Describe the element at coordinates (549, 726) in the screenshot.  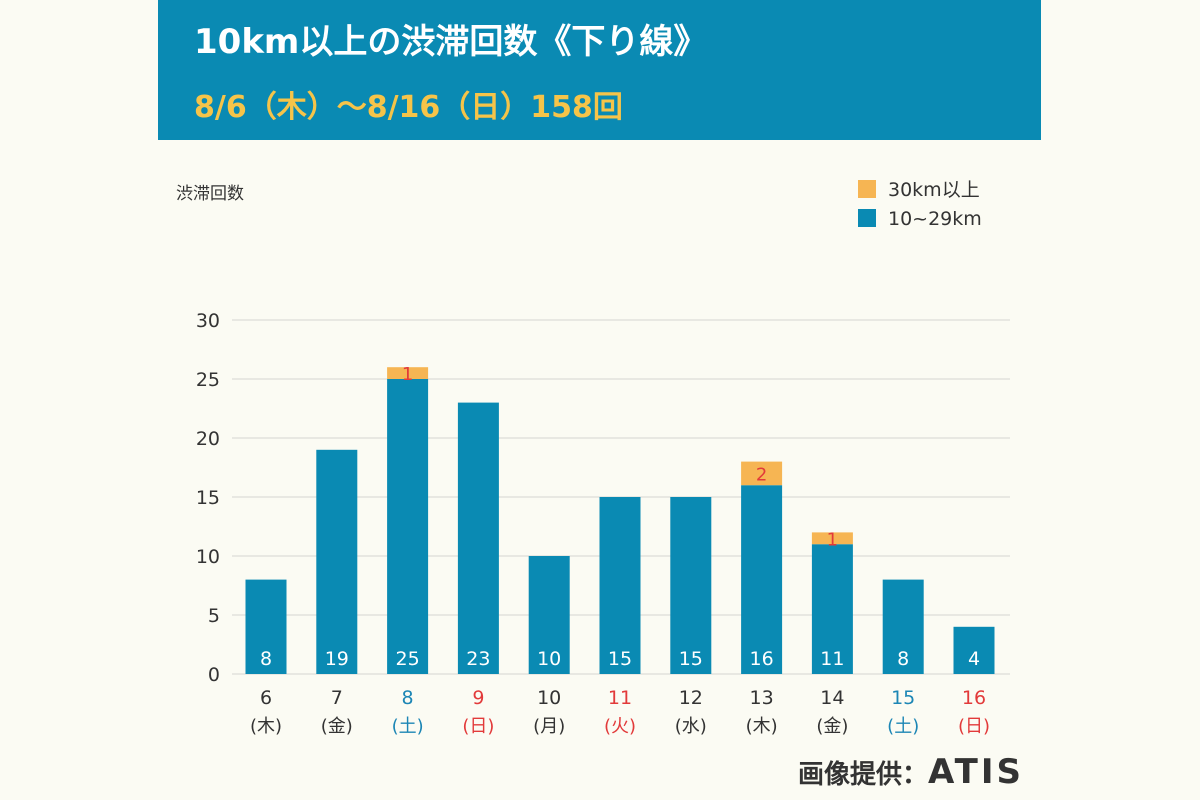
I see `x-tick-label-weekday: (月)` at that location.